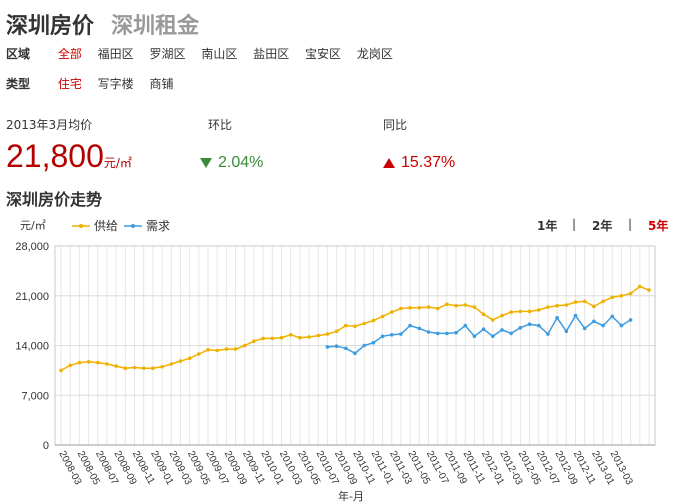  I want to click on type-option-office: 写字楼, so click(115, 84).